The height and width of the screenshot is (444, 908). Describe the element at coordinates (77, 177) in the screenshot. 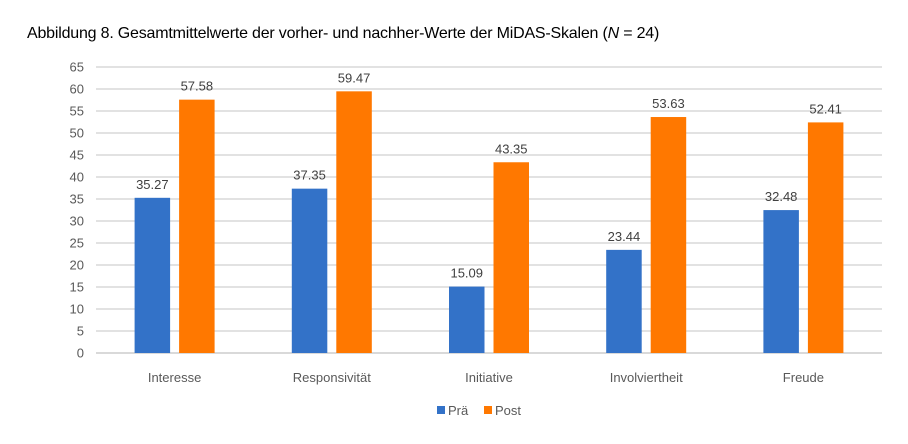

I see `y-tick-label: 40` at that location.